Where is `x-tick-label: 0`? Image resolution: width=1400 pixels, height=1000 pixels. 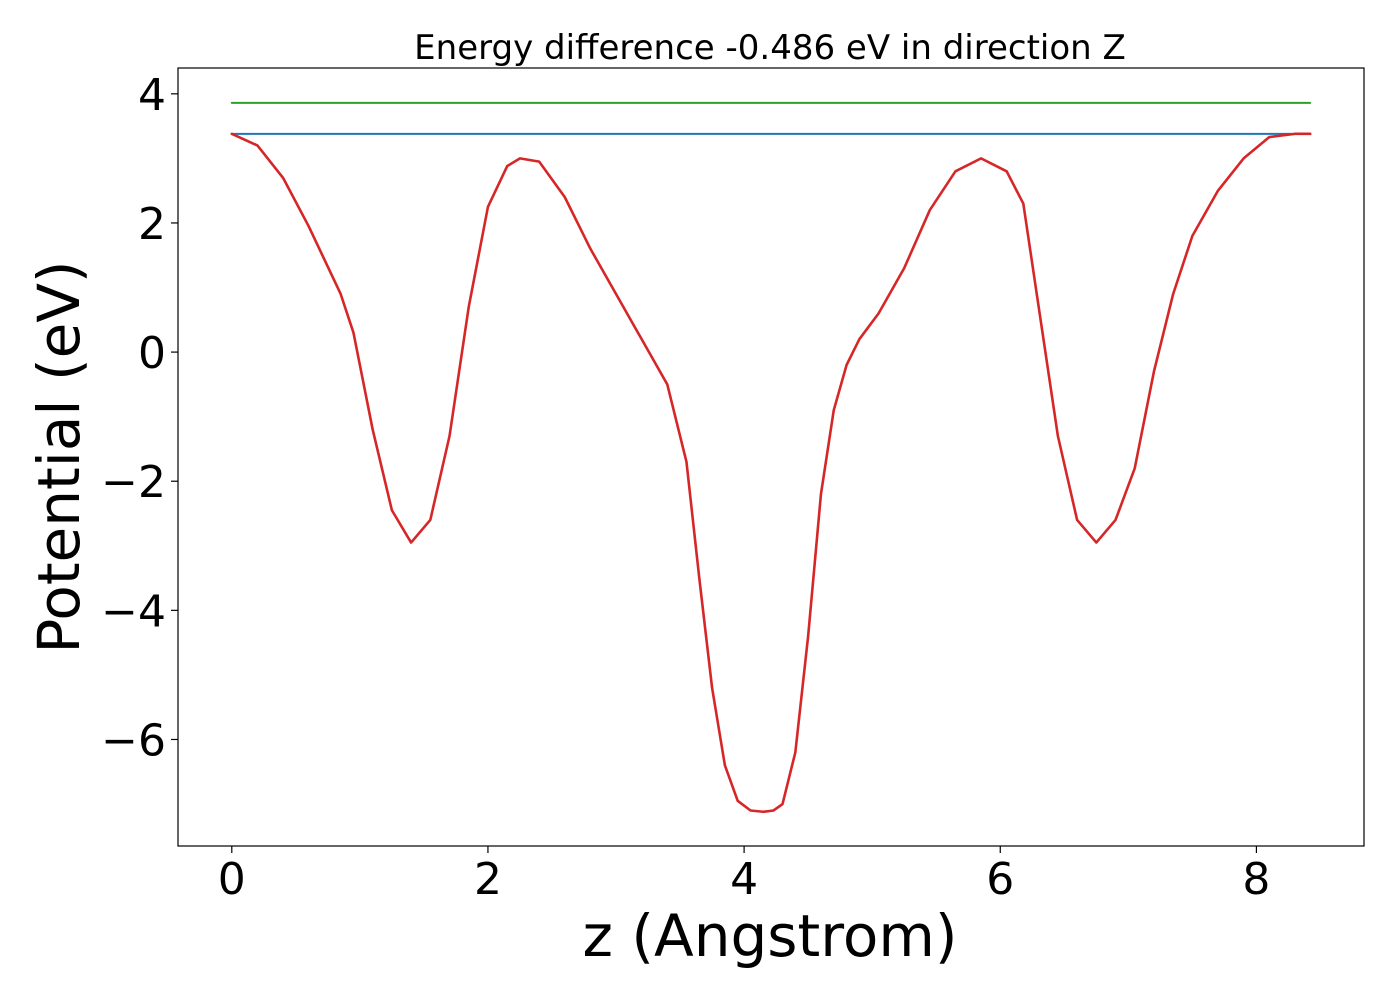 x-tick-label: 0 is located at coordinates (232, 879).